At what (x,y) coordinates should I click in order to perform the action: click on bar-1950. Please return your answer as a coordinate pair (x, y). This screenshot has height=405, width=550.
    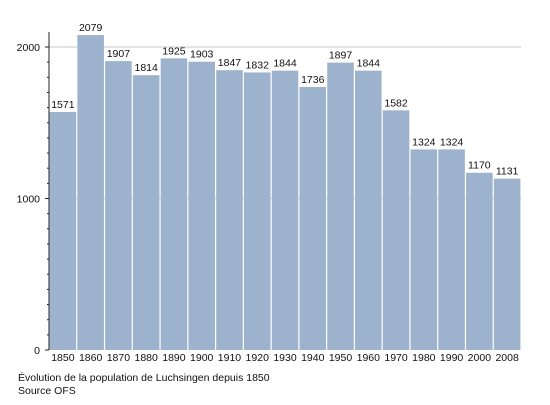
    Looking at the image, I should click on (340, 206).